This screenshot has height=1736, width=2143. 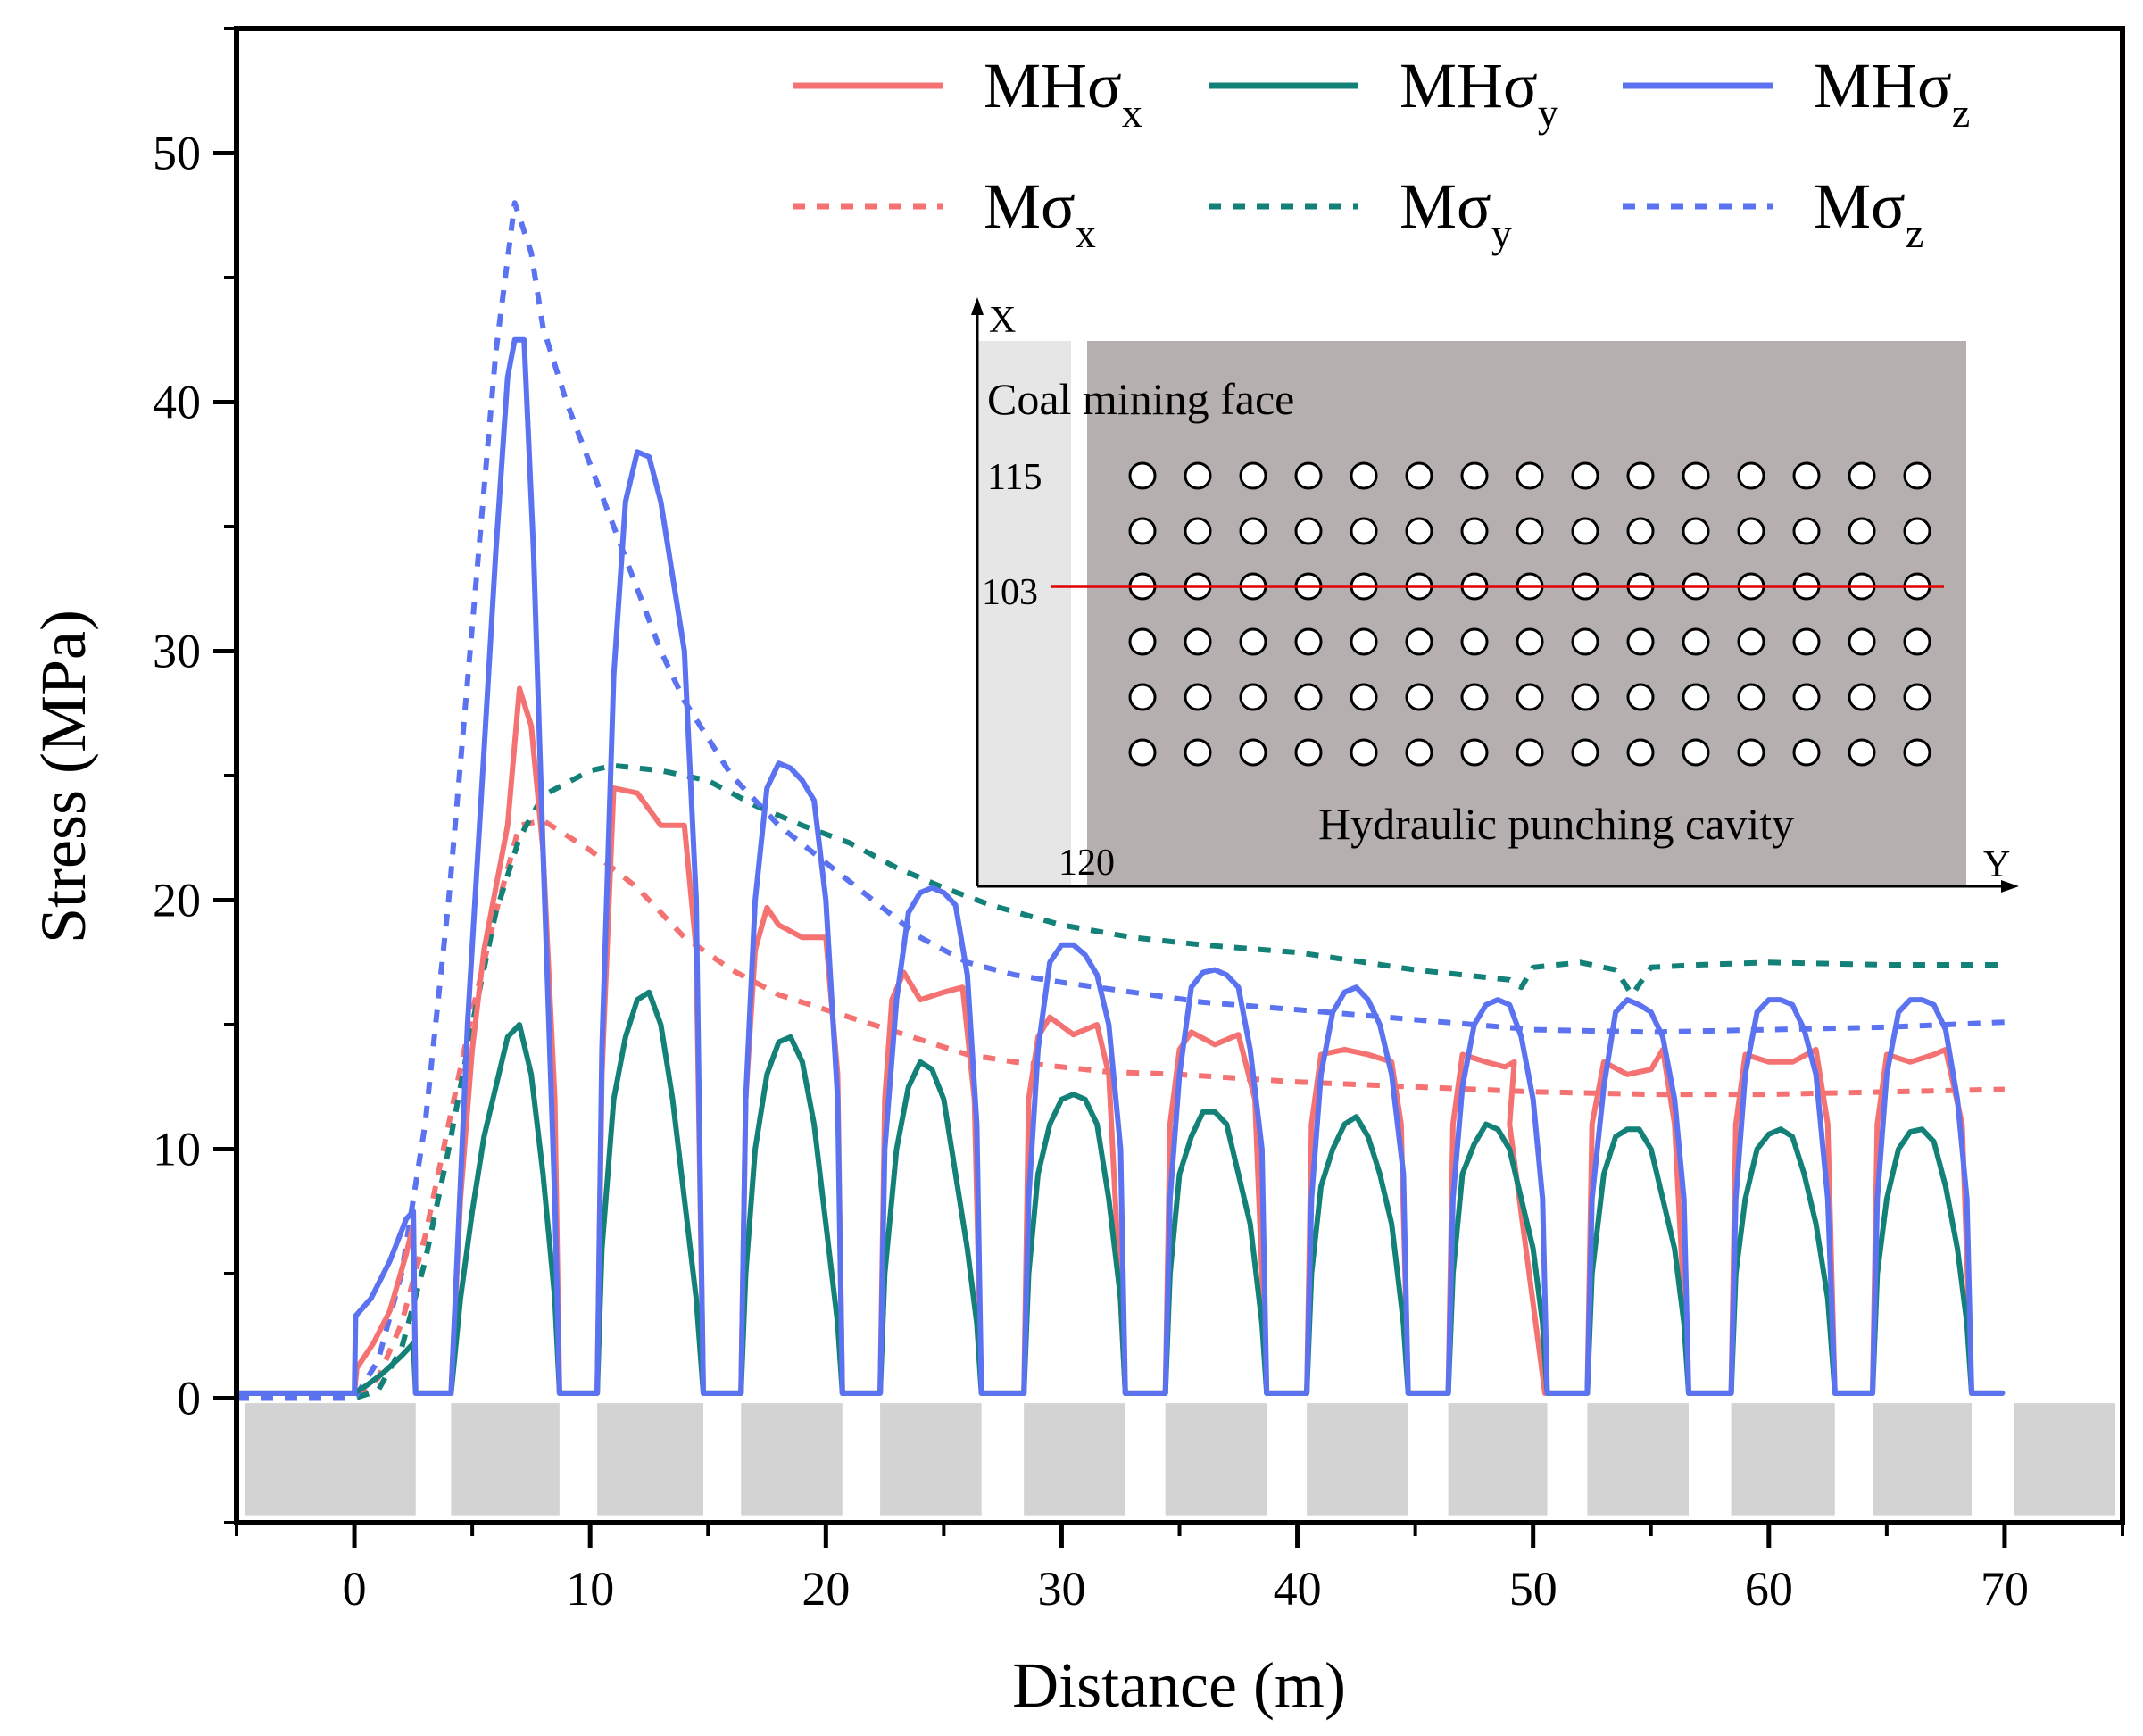 What do you see at coordinates (1479, 93) in the screenshot?
I see `legend-label-1: MHσy` at bounding box center [1479, 93].